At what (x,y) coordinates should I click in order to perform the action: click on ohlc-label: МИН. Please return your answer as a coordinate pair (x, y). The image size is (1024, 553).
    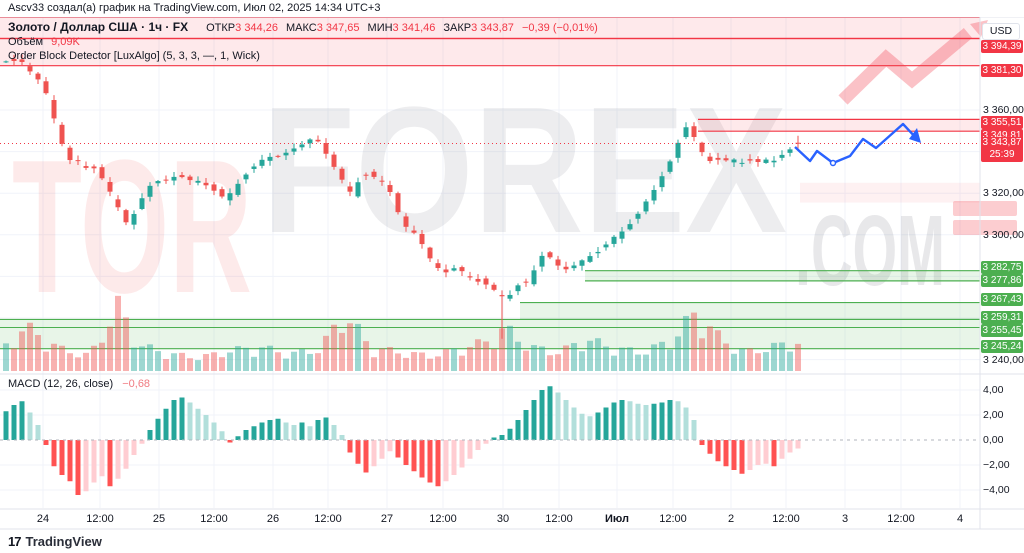
    Looking at the image, I should click on (380, 28).